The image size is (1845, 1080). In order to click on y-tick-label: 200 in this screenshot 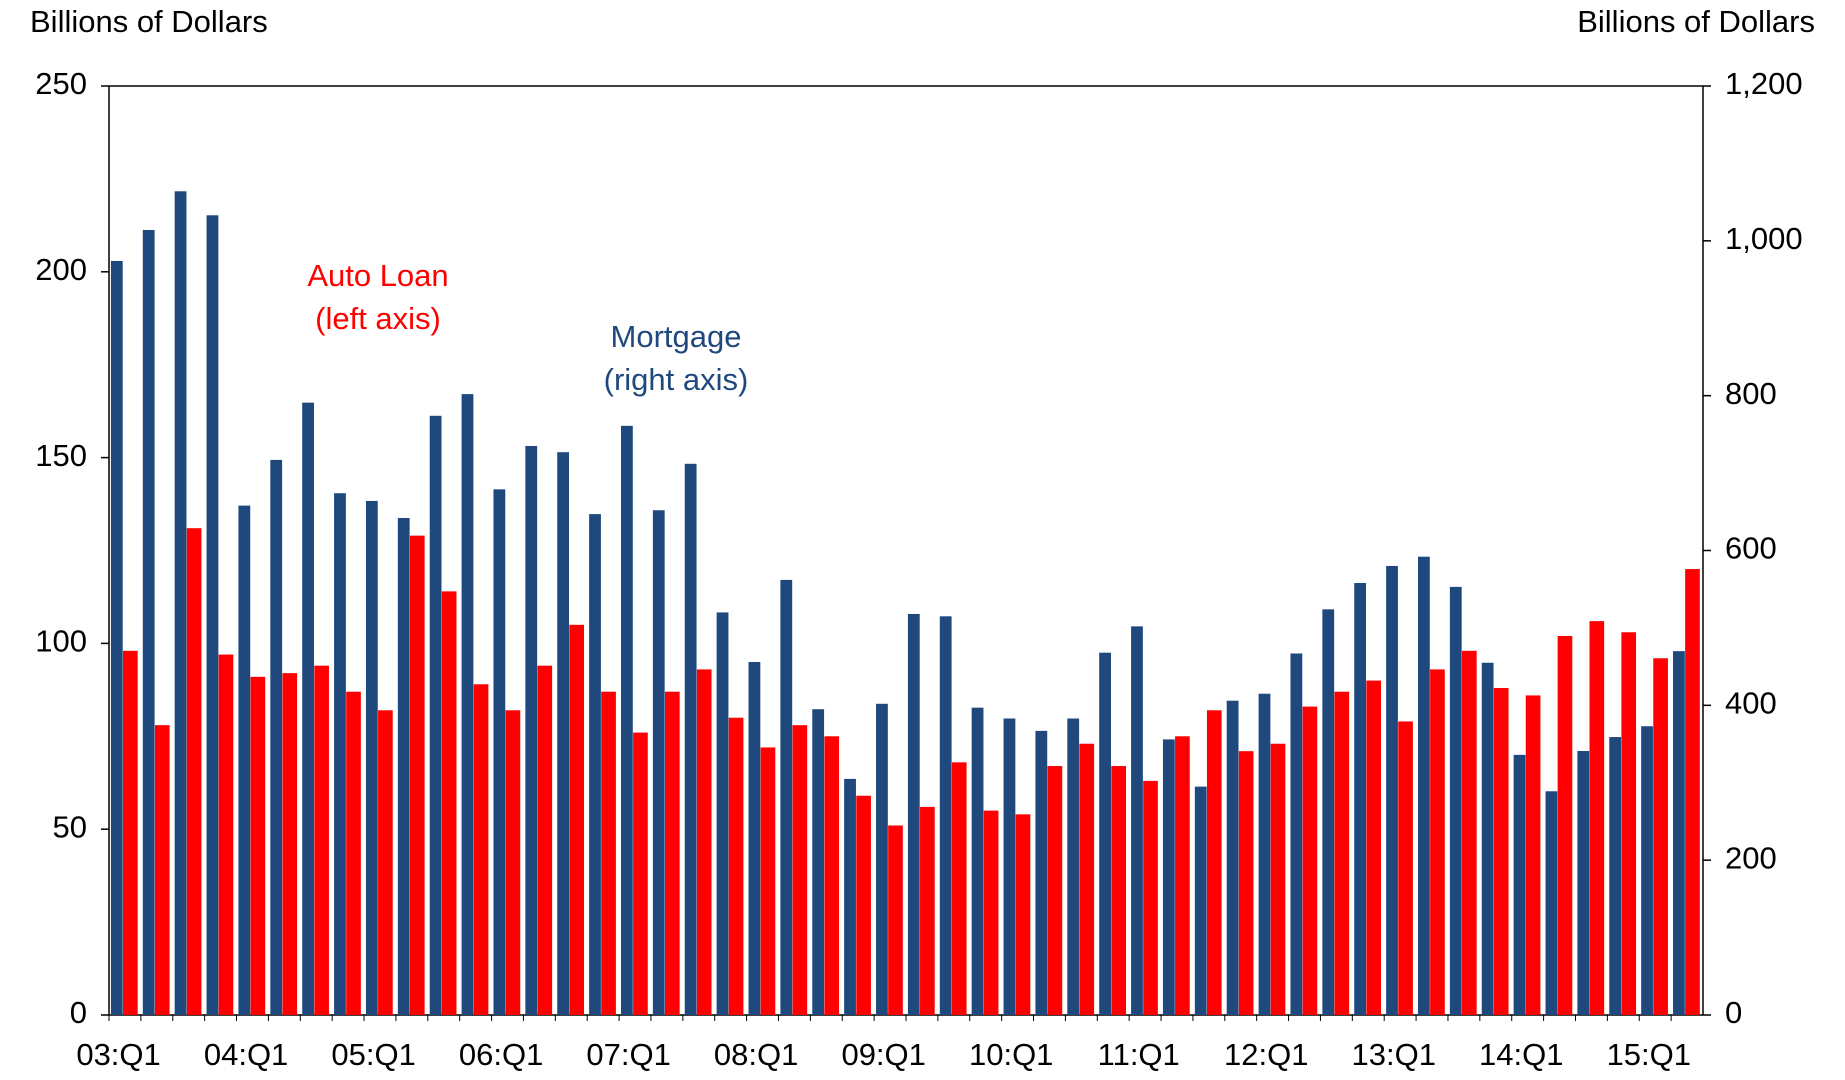, I will do `click(61, 269)`.